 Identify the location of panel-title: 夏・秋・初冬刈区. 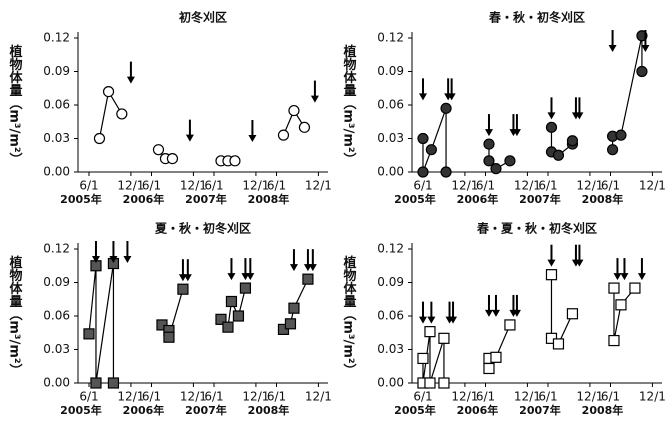
(203, 228).